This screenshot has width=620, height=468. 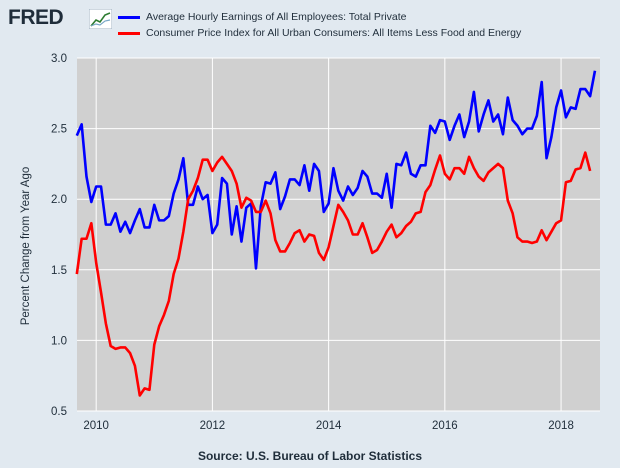 What do you see at coordinates (329, 426) in the screenshot?
I see `x-tick-label: 2014` at bounding box center [329, 426].